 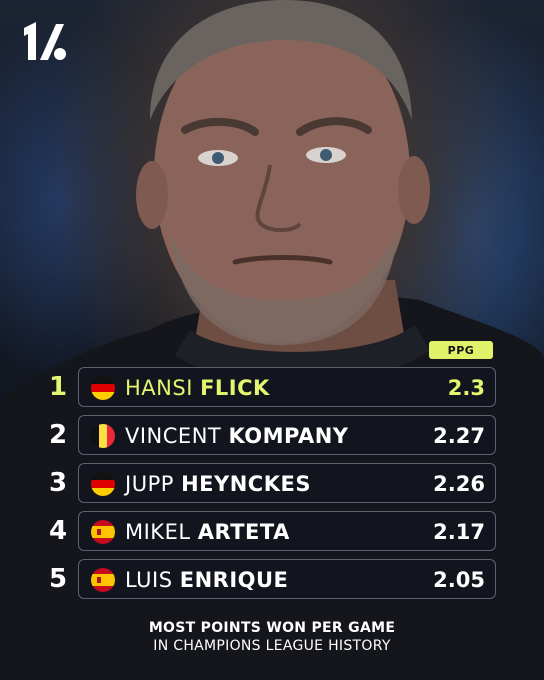 I want to click on belgium-flag-icon, so click(x=103, y=436).